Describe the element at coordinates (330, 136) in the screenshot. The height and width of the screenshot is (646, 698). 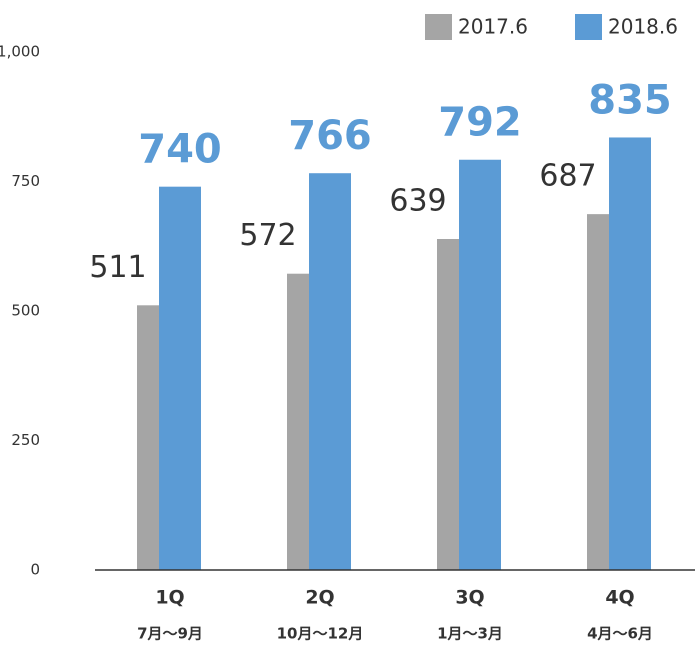
I see `data-label: 766` at that location.